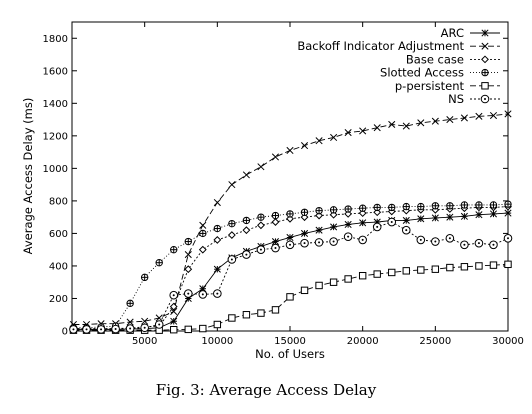 The height and width of the screenshot is (414, 532). Describe the element at coordinates (65, 332) in the screenshot. I see `y-tick-label: 0` at that location.